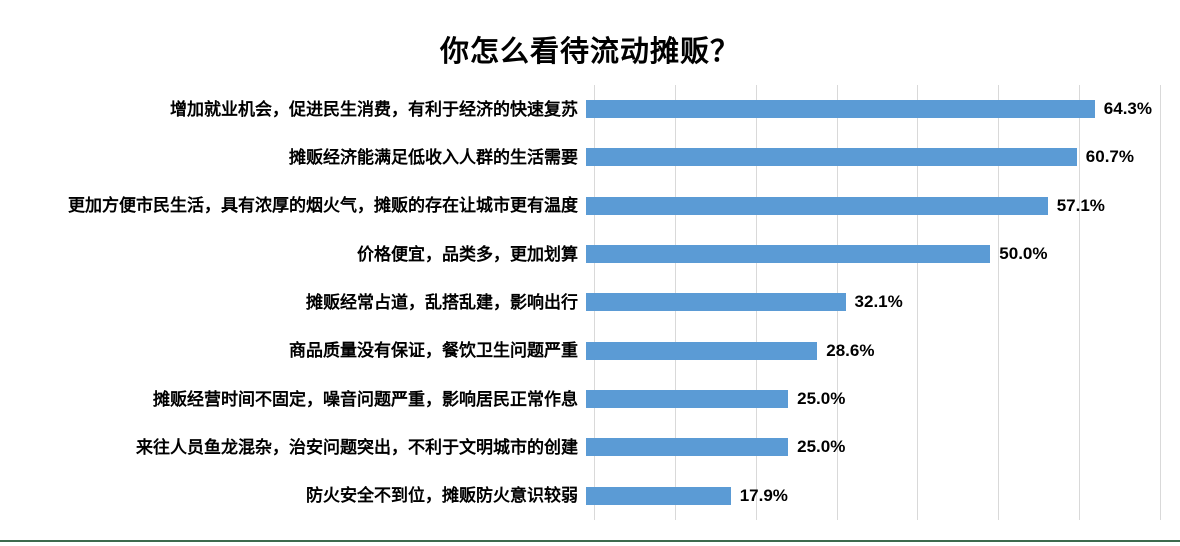  What do you see at coordinates (763, 495) in the screenshot?
I see `value-label: 17.9%` at bounding box center [763, 495].